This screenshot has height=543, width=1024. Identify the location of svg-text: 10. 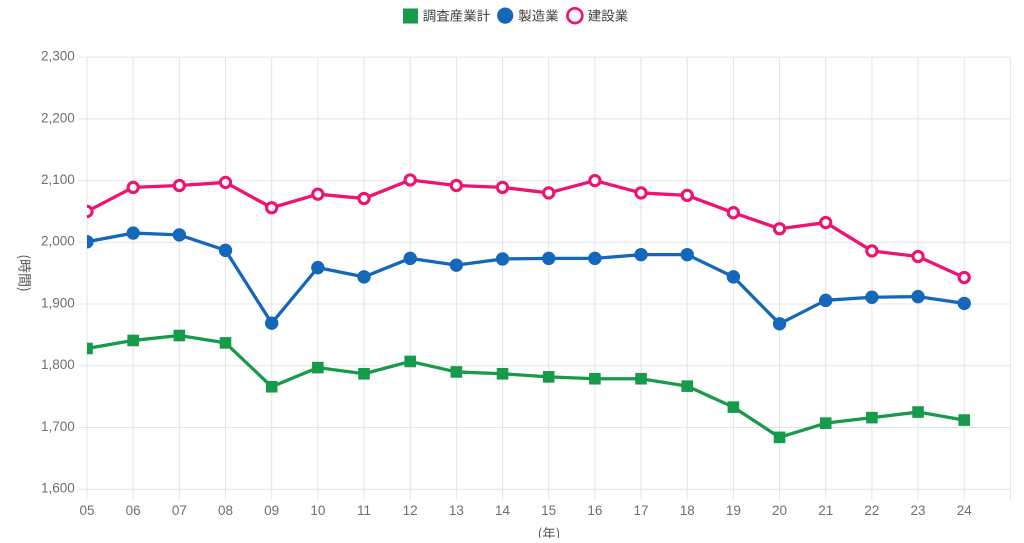
(317, 510).